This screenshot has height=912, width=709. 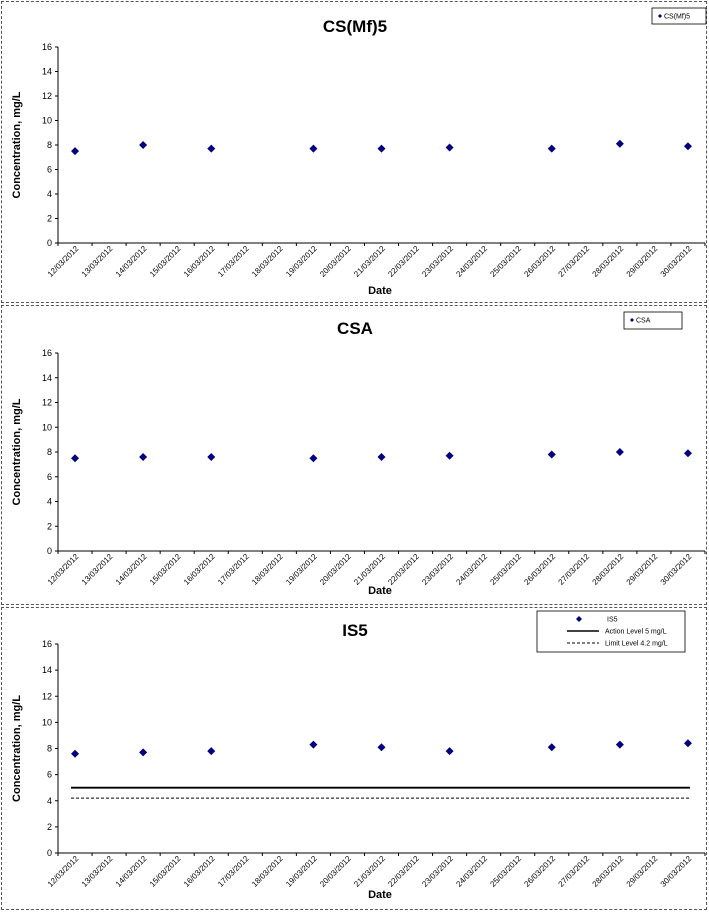 What do you see at coordinates (608, 569) in the screenshot?
I see `x-tick-label: 28/03/2012` at bounding box center [608, 569].